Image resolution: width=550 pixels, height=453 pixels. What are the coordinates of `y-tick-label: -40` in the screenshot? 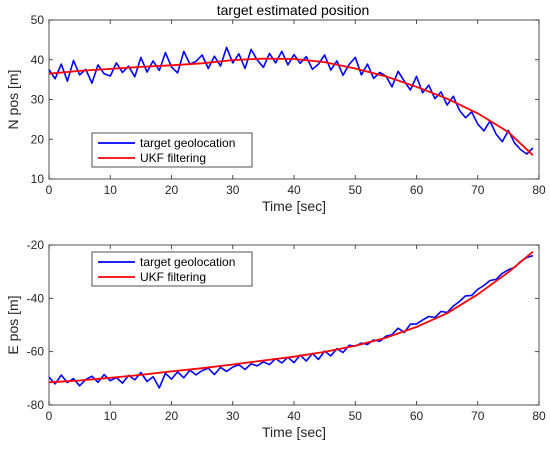 It's located at (36, 298).